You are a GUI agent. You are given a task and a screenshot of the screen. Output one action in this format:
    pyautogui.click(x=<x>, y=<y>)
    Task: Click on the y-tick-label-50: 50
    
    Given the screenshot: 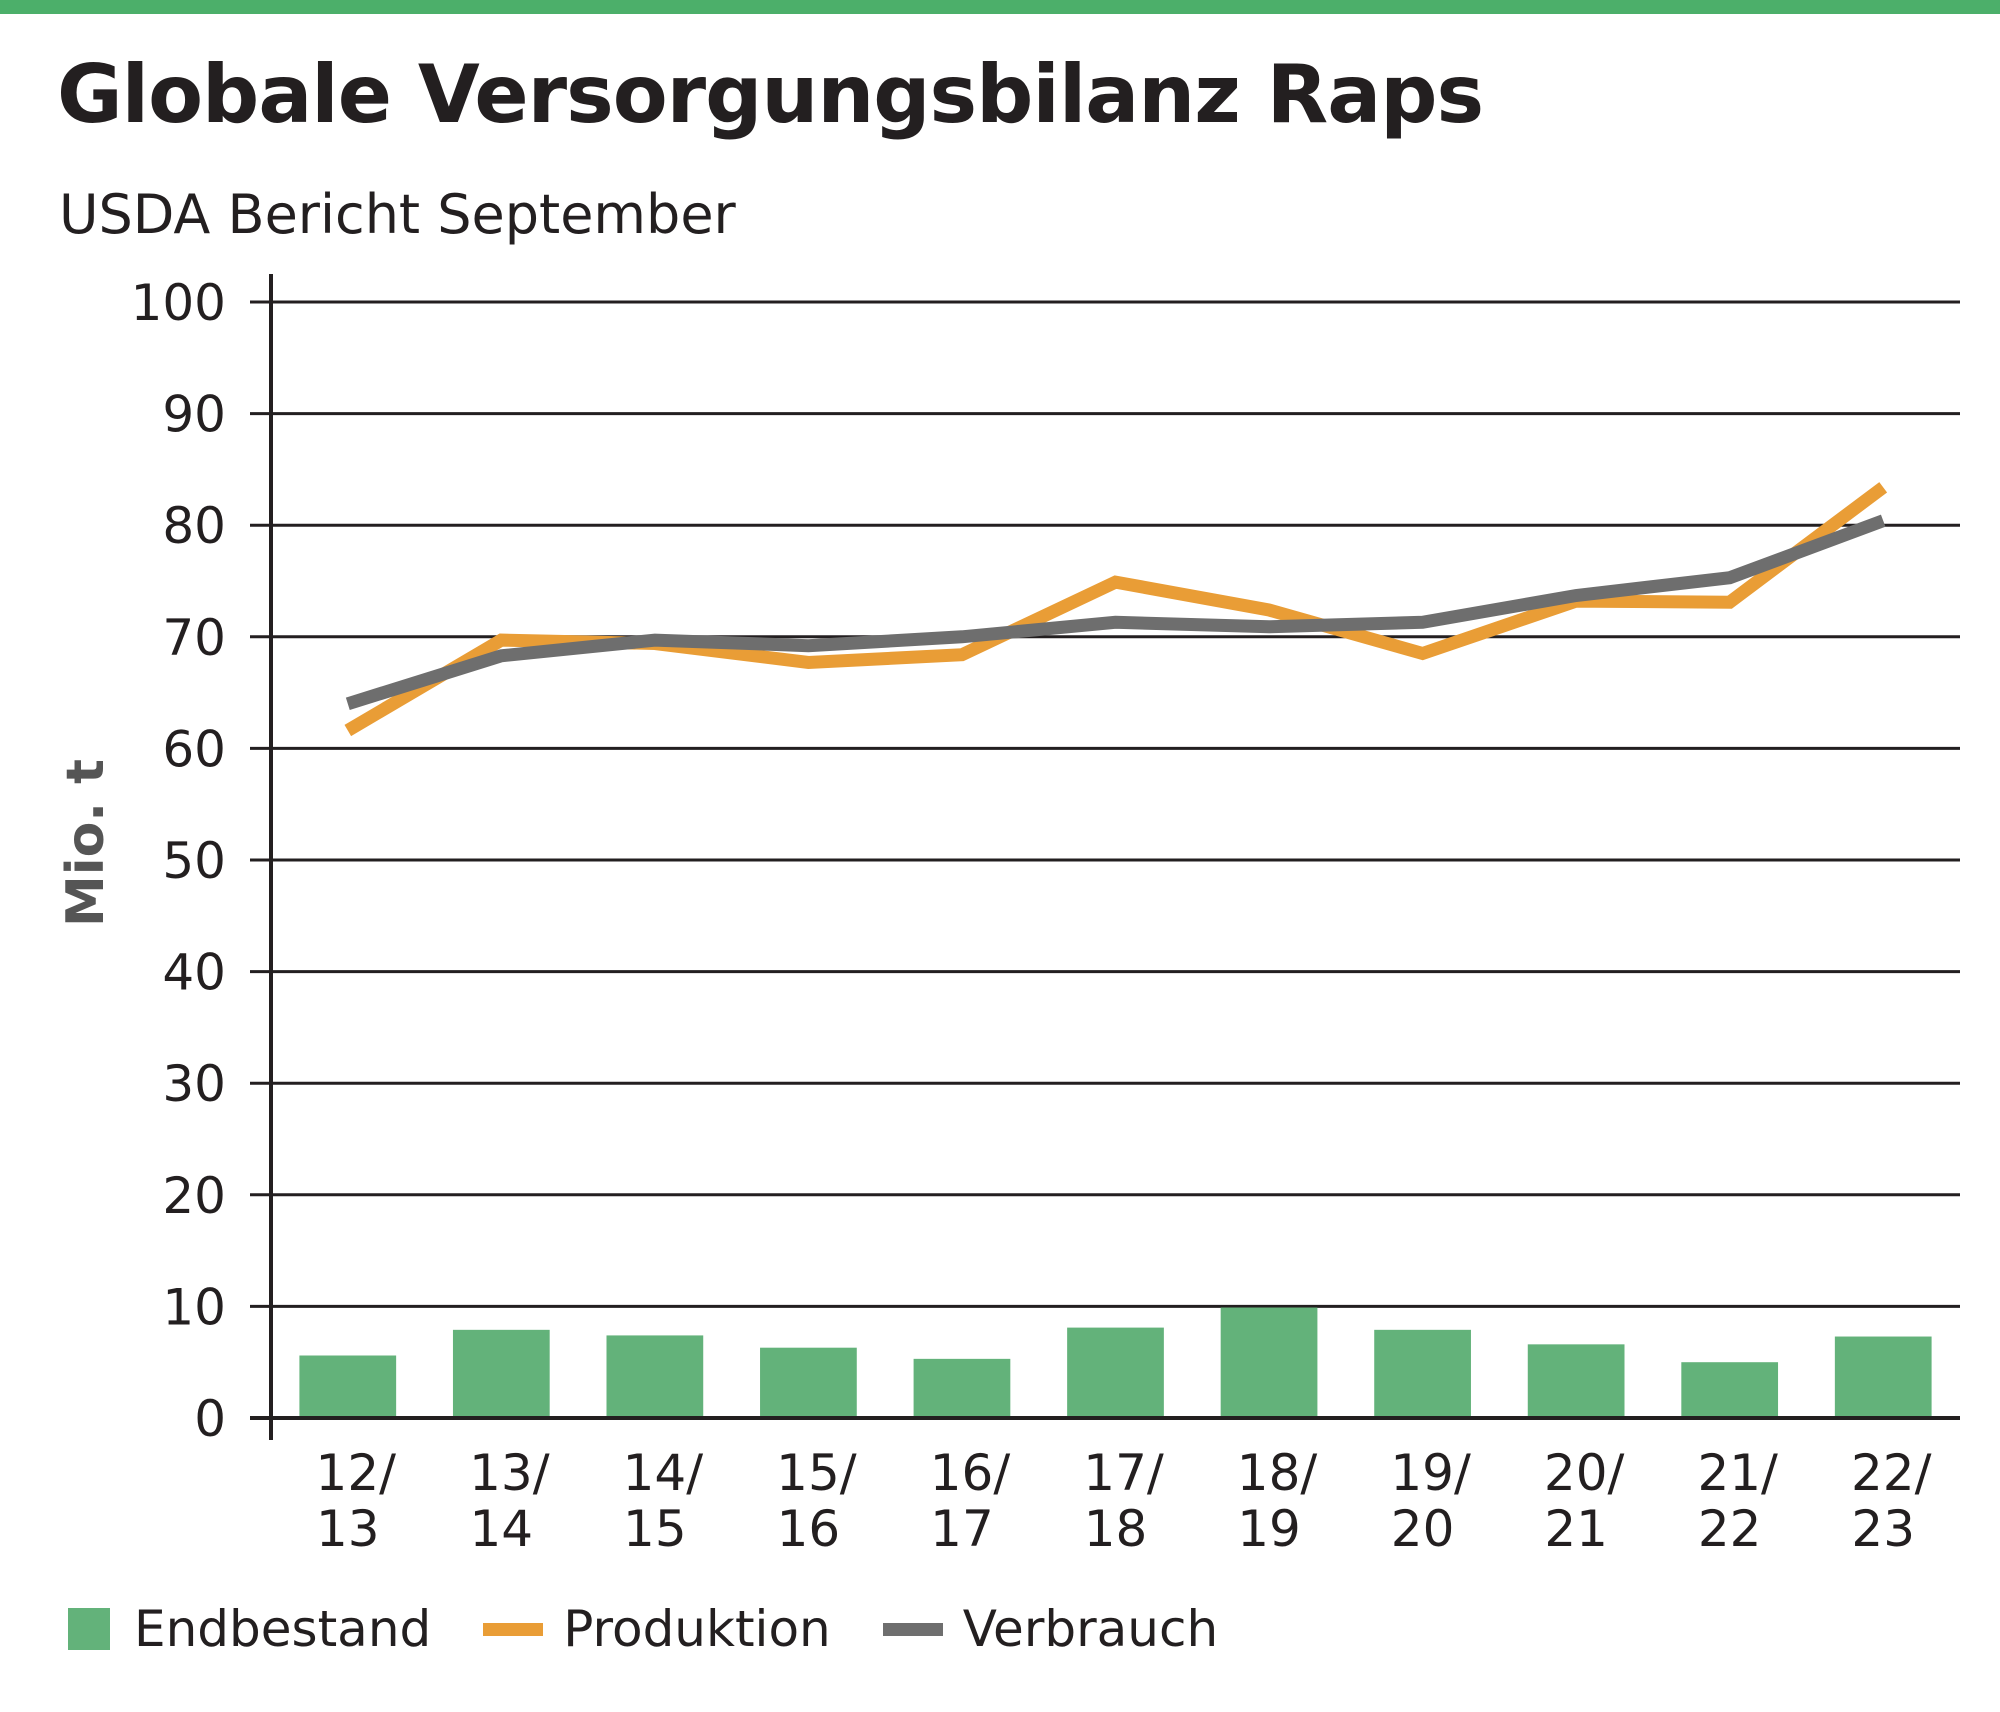 What is the action you would take?
    pyautogui.click(x=194, y=861)
    